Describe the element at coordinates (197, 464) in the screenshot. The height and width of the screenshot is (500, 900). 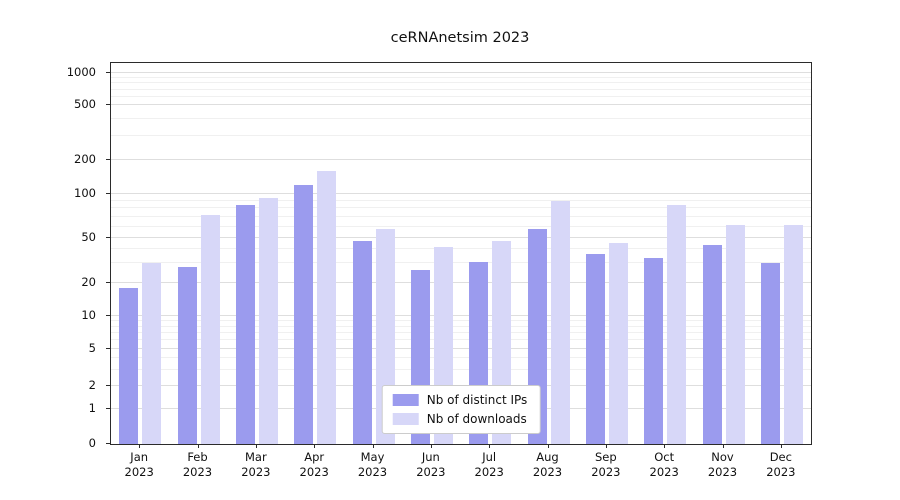
I see `x-tick-label-feb: Feb 2023` at that location.